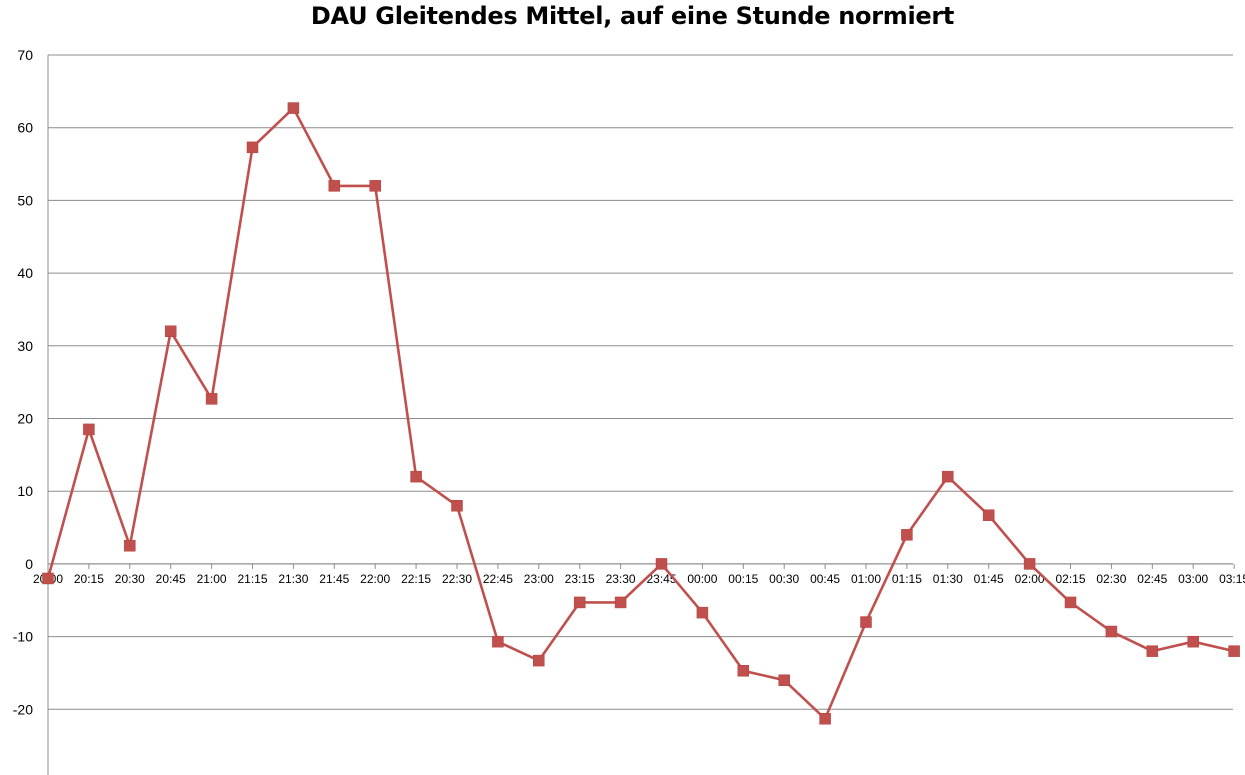 This screenshot has height=775, width=1245. Describe the element at coordinates (212, 579) in the screenshot. I see `x-tick-label: 21:00` at that location.